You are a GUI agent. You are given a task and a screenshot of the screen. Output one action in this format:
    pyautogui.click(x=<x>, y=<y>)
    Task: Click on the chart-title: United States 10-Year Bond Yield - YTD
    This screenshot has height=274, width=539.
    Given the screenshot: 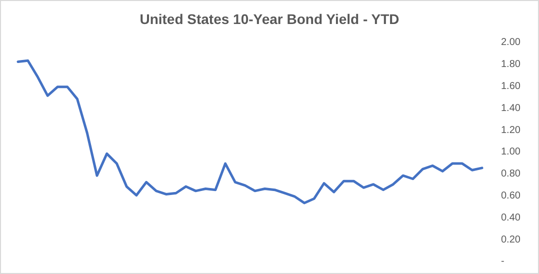 What is the action you would take?
    pyautogui.click(x=270, y=19)
    